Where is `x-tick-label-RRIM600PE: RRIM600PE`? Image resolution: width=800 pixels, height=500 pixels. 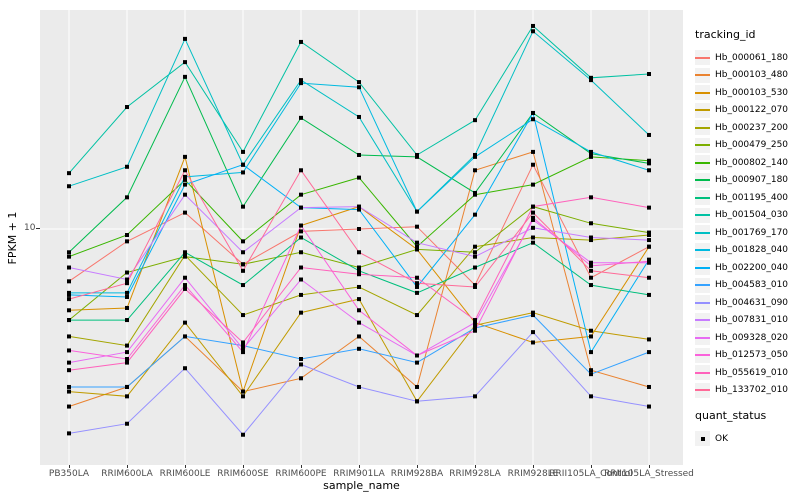
x-tick-label-RRIM600PE: RRIM600PE is located at coordinates (301, 474).